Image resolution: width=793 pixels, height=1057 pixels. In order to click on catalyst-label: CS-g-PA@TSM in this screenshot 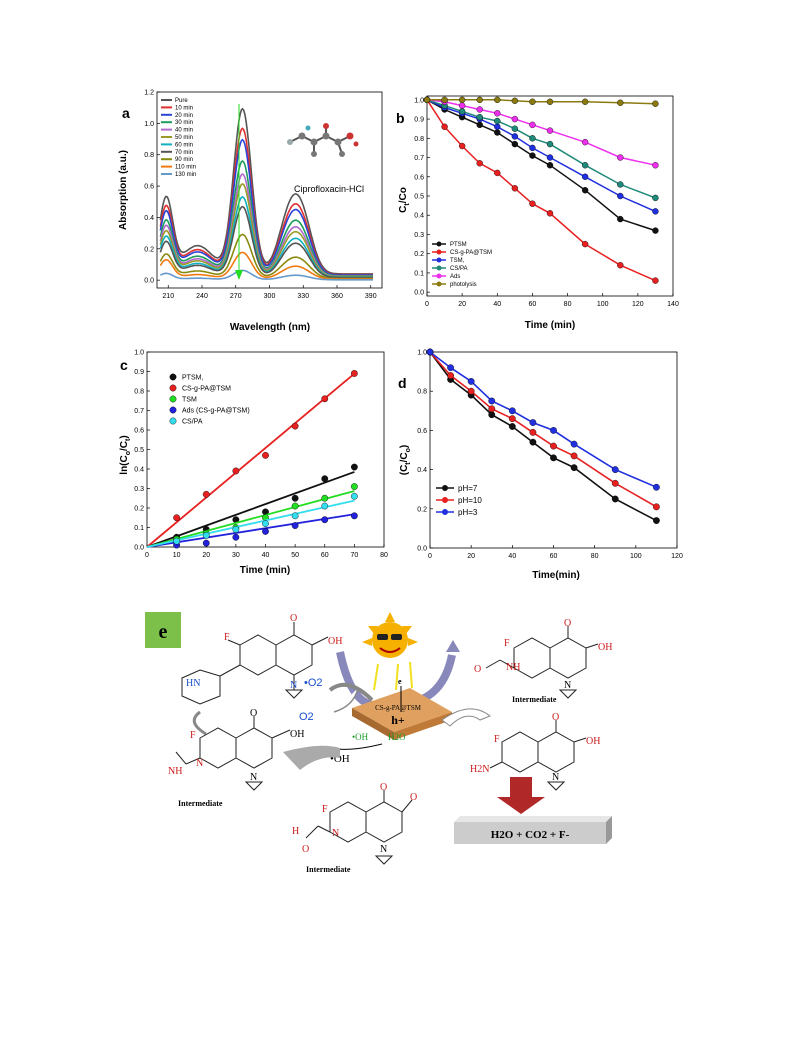, I will do `click(398, 708)`.